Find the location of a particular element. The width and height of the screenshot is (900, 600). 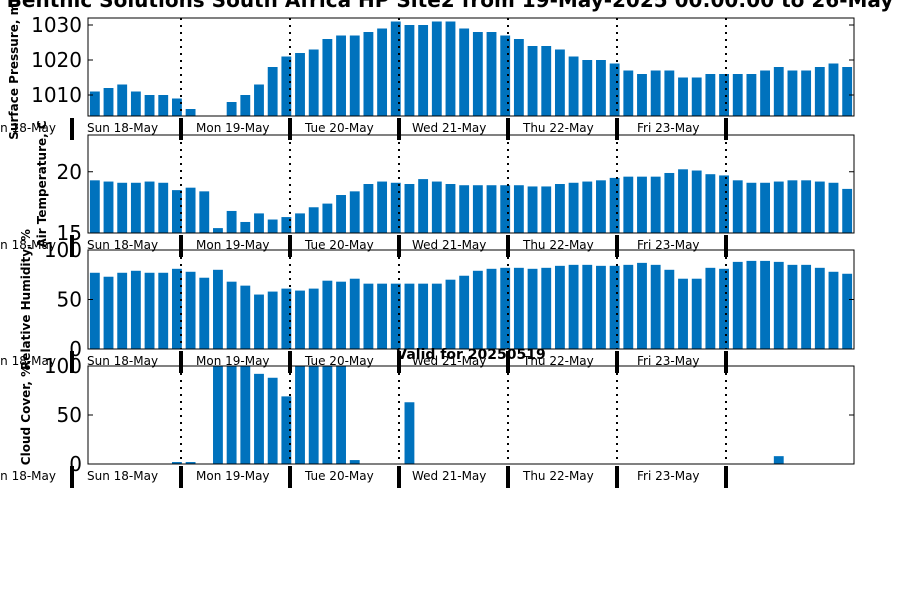

y-tick-label: 1010 is located at coordinates (56, 95).